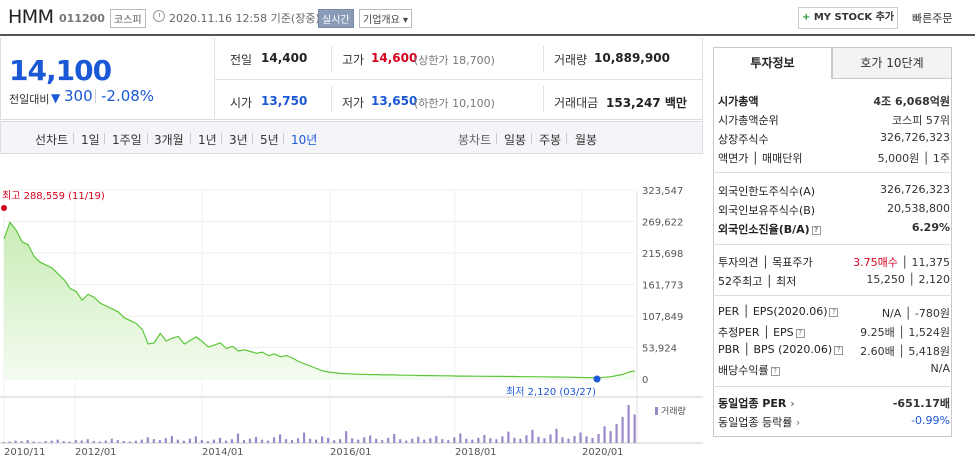 This screenshot has width=975, height=468. Describe the element at coordinates (385, 18) in the screenshot. I see `company-overview-dropdown: 기업개요 ▾` at that location.